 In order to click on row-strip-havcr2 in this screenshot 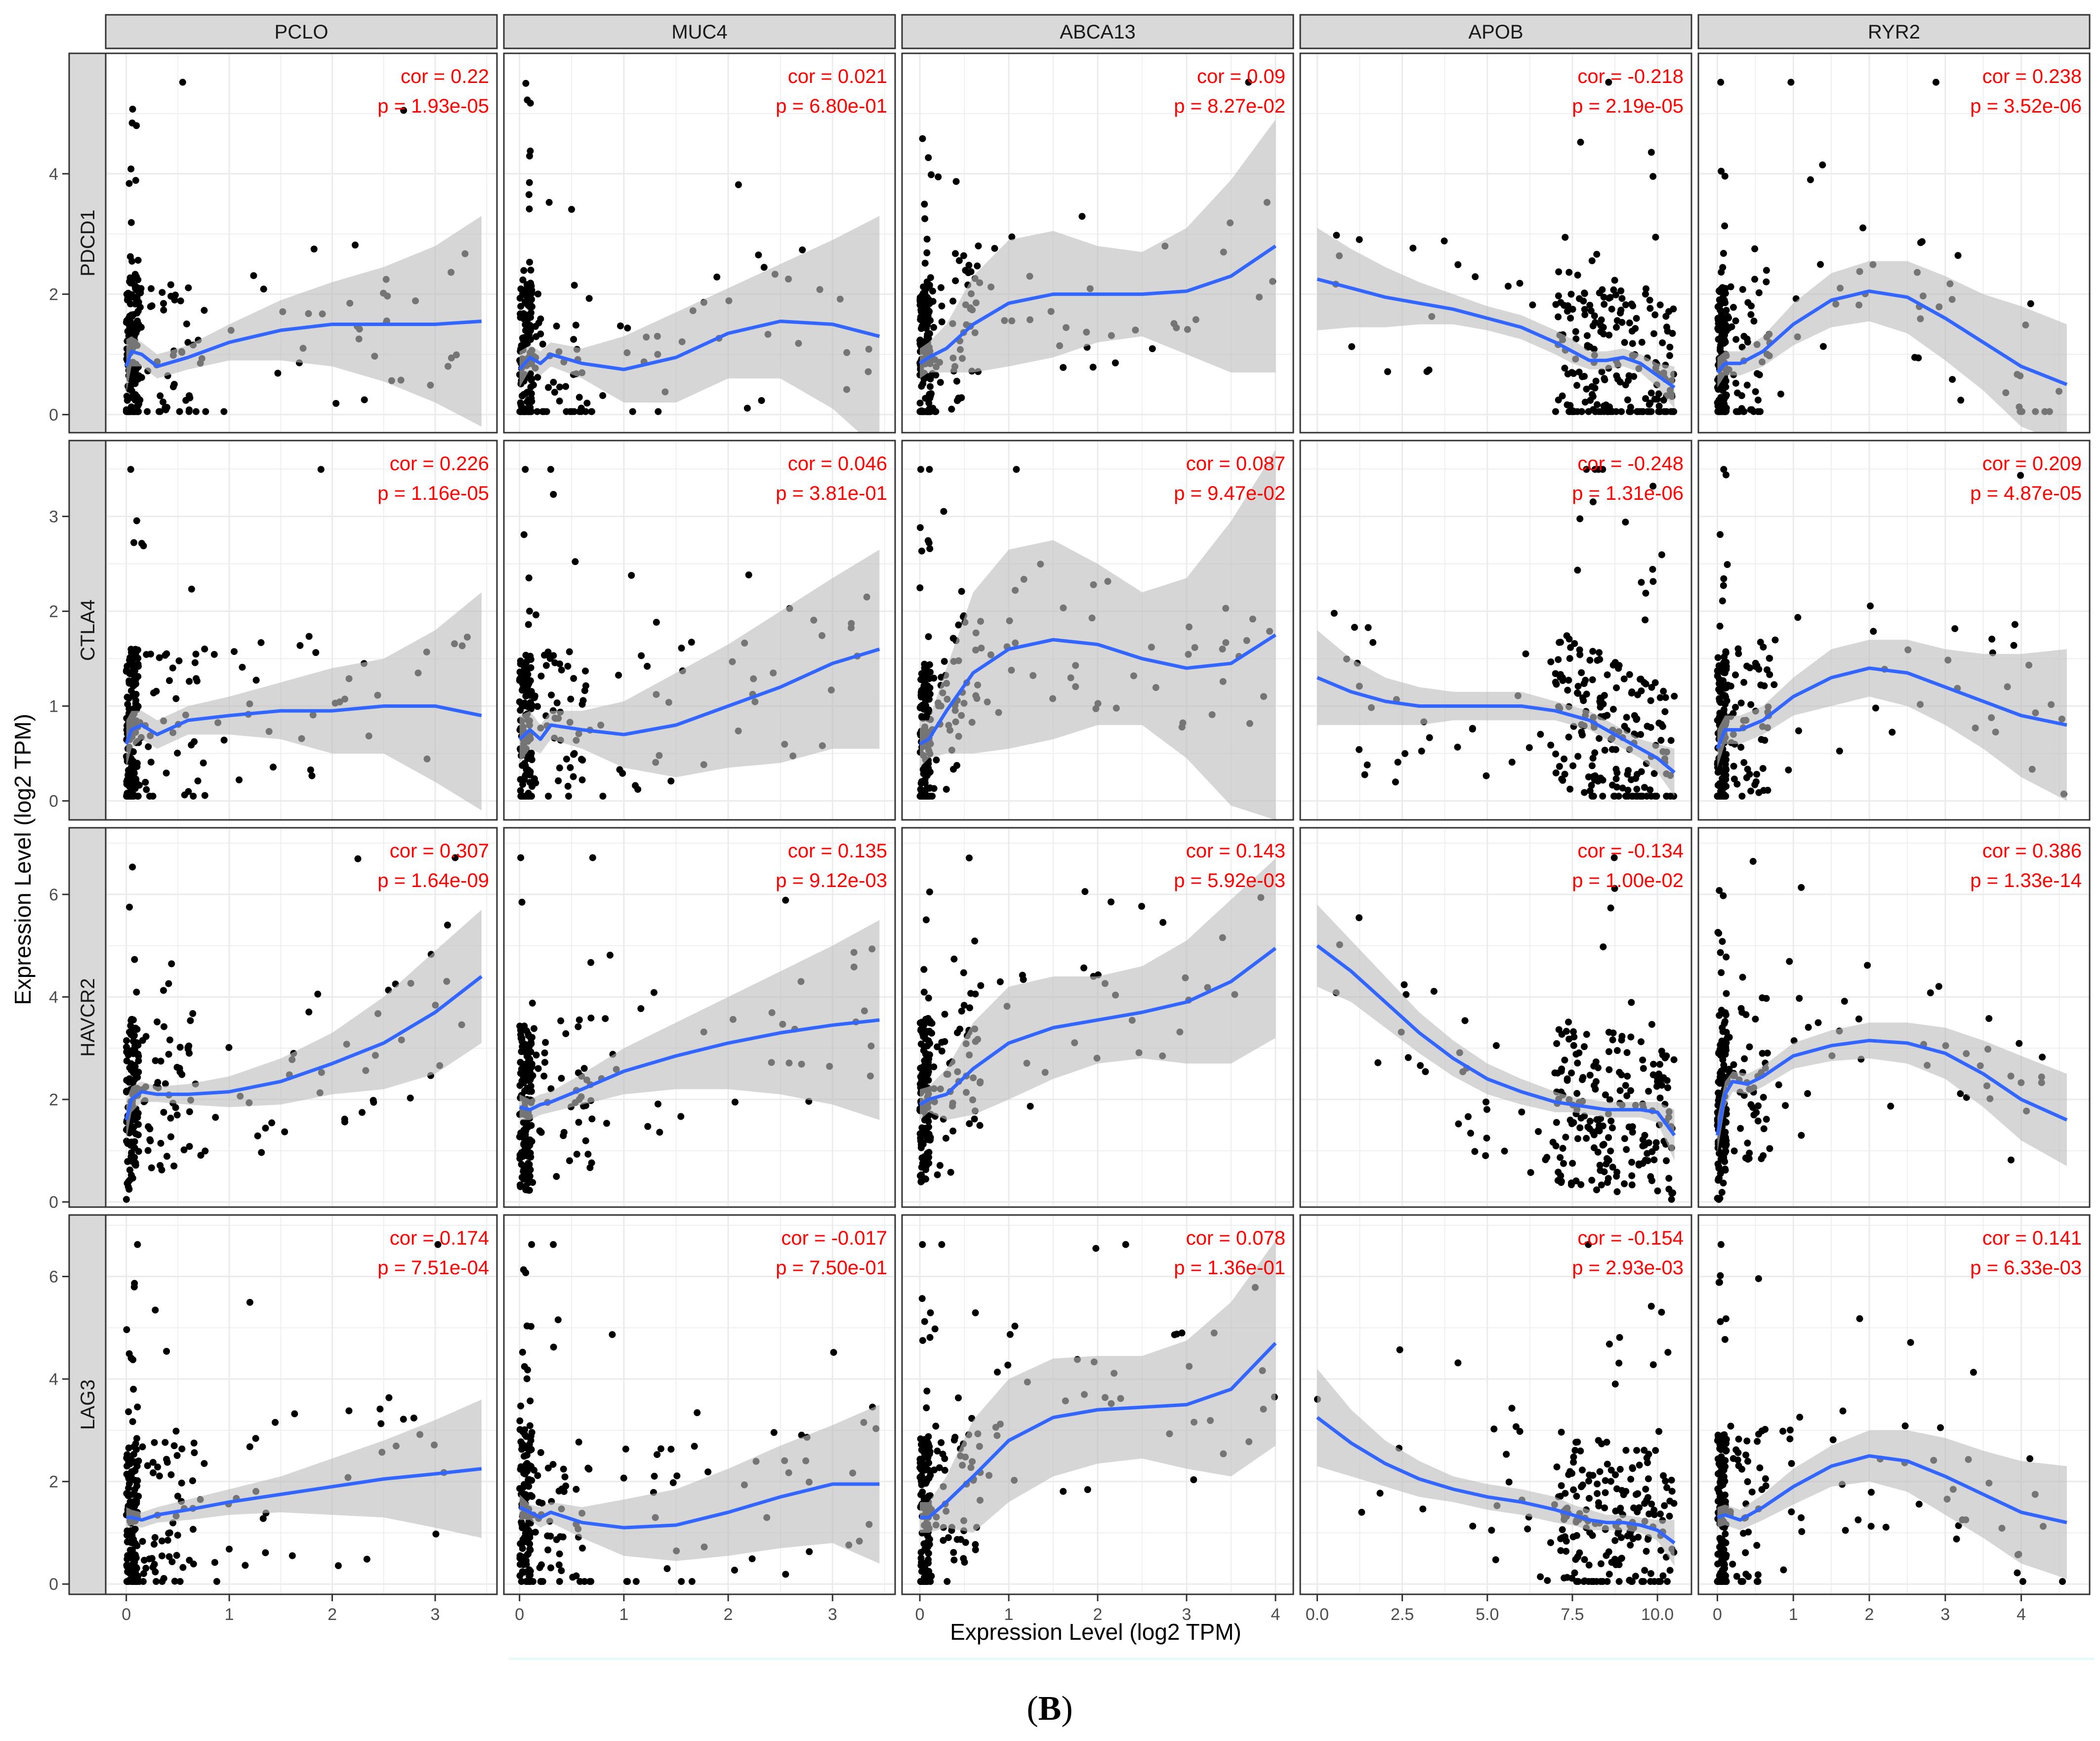, I will do `click(88, 1017)`.